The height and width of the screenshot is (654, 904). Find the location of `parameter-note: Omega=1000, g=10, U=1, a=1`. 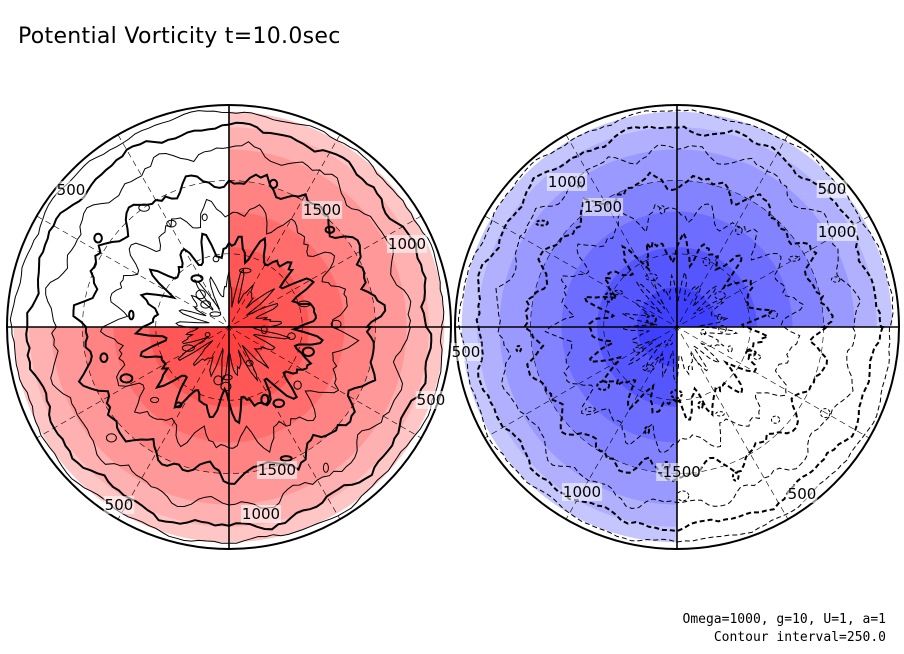

parameter-note: Omega=1000, g=10, U=1, a=1 is located at coordinates (784, 619).